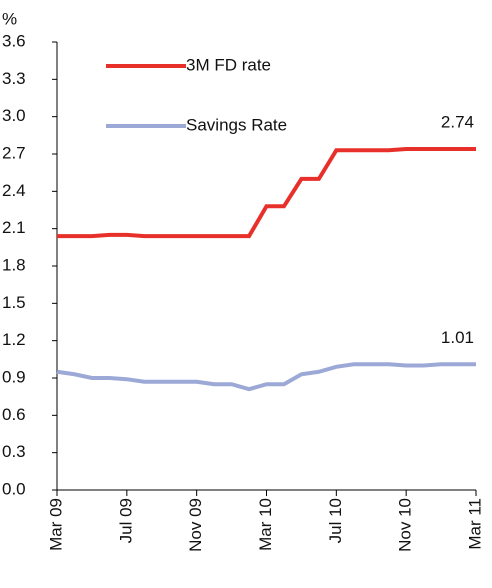  I want to click on y-tick-label: 3.6, so click(14, 40).